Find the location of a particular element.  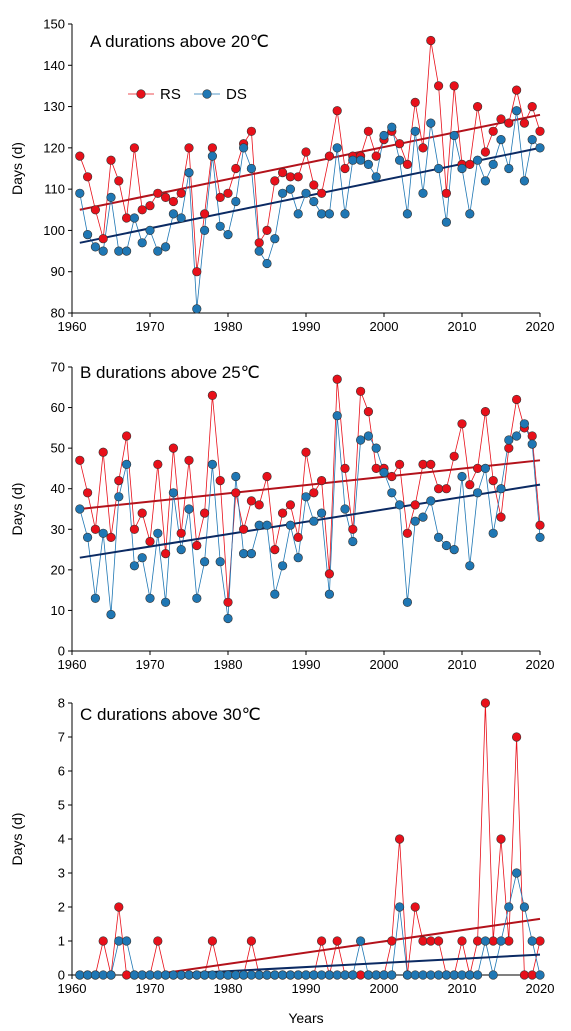

y-tick-label: 100 is located at coordinates (54, 230).